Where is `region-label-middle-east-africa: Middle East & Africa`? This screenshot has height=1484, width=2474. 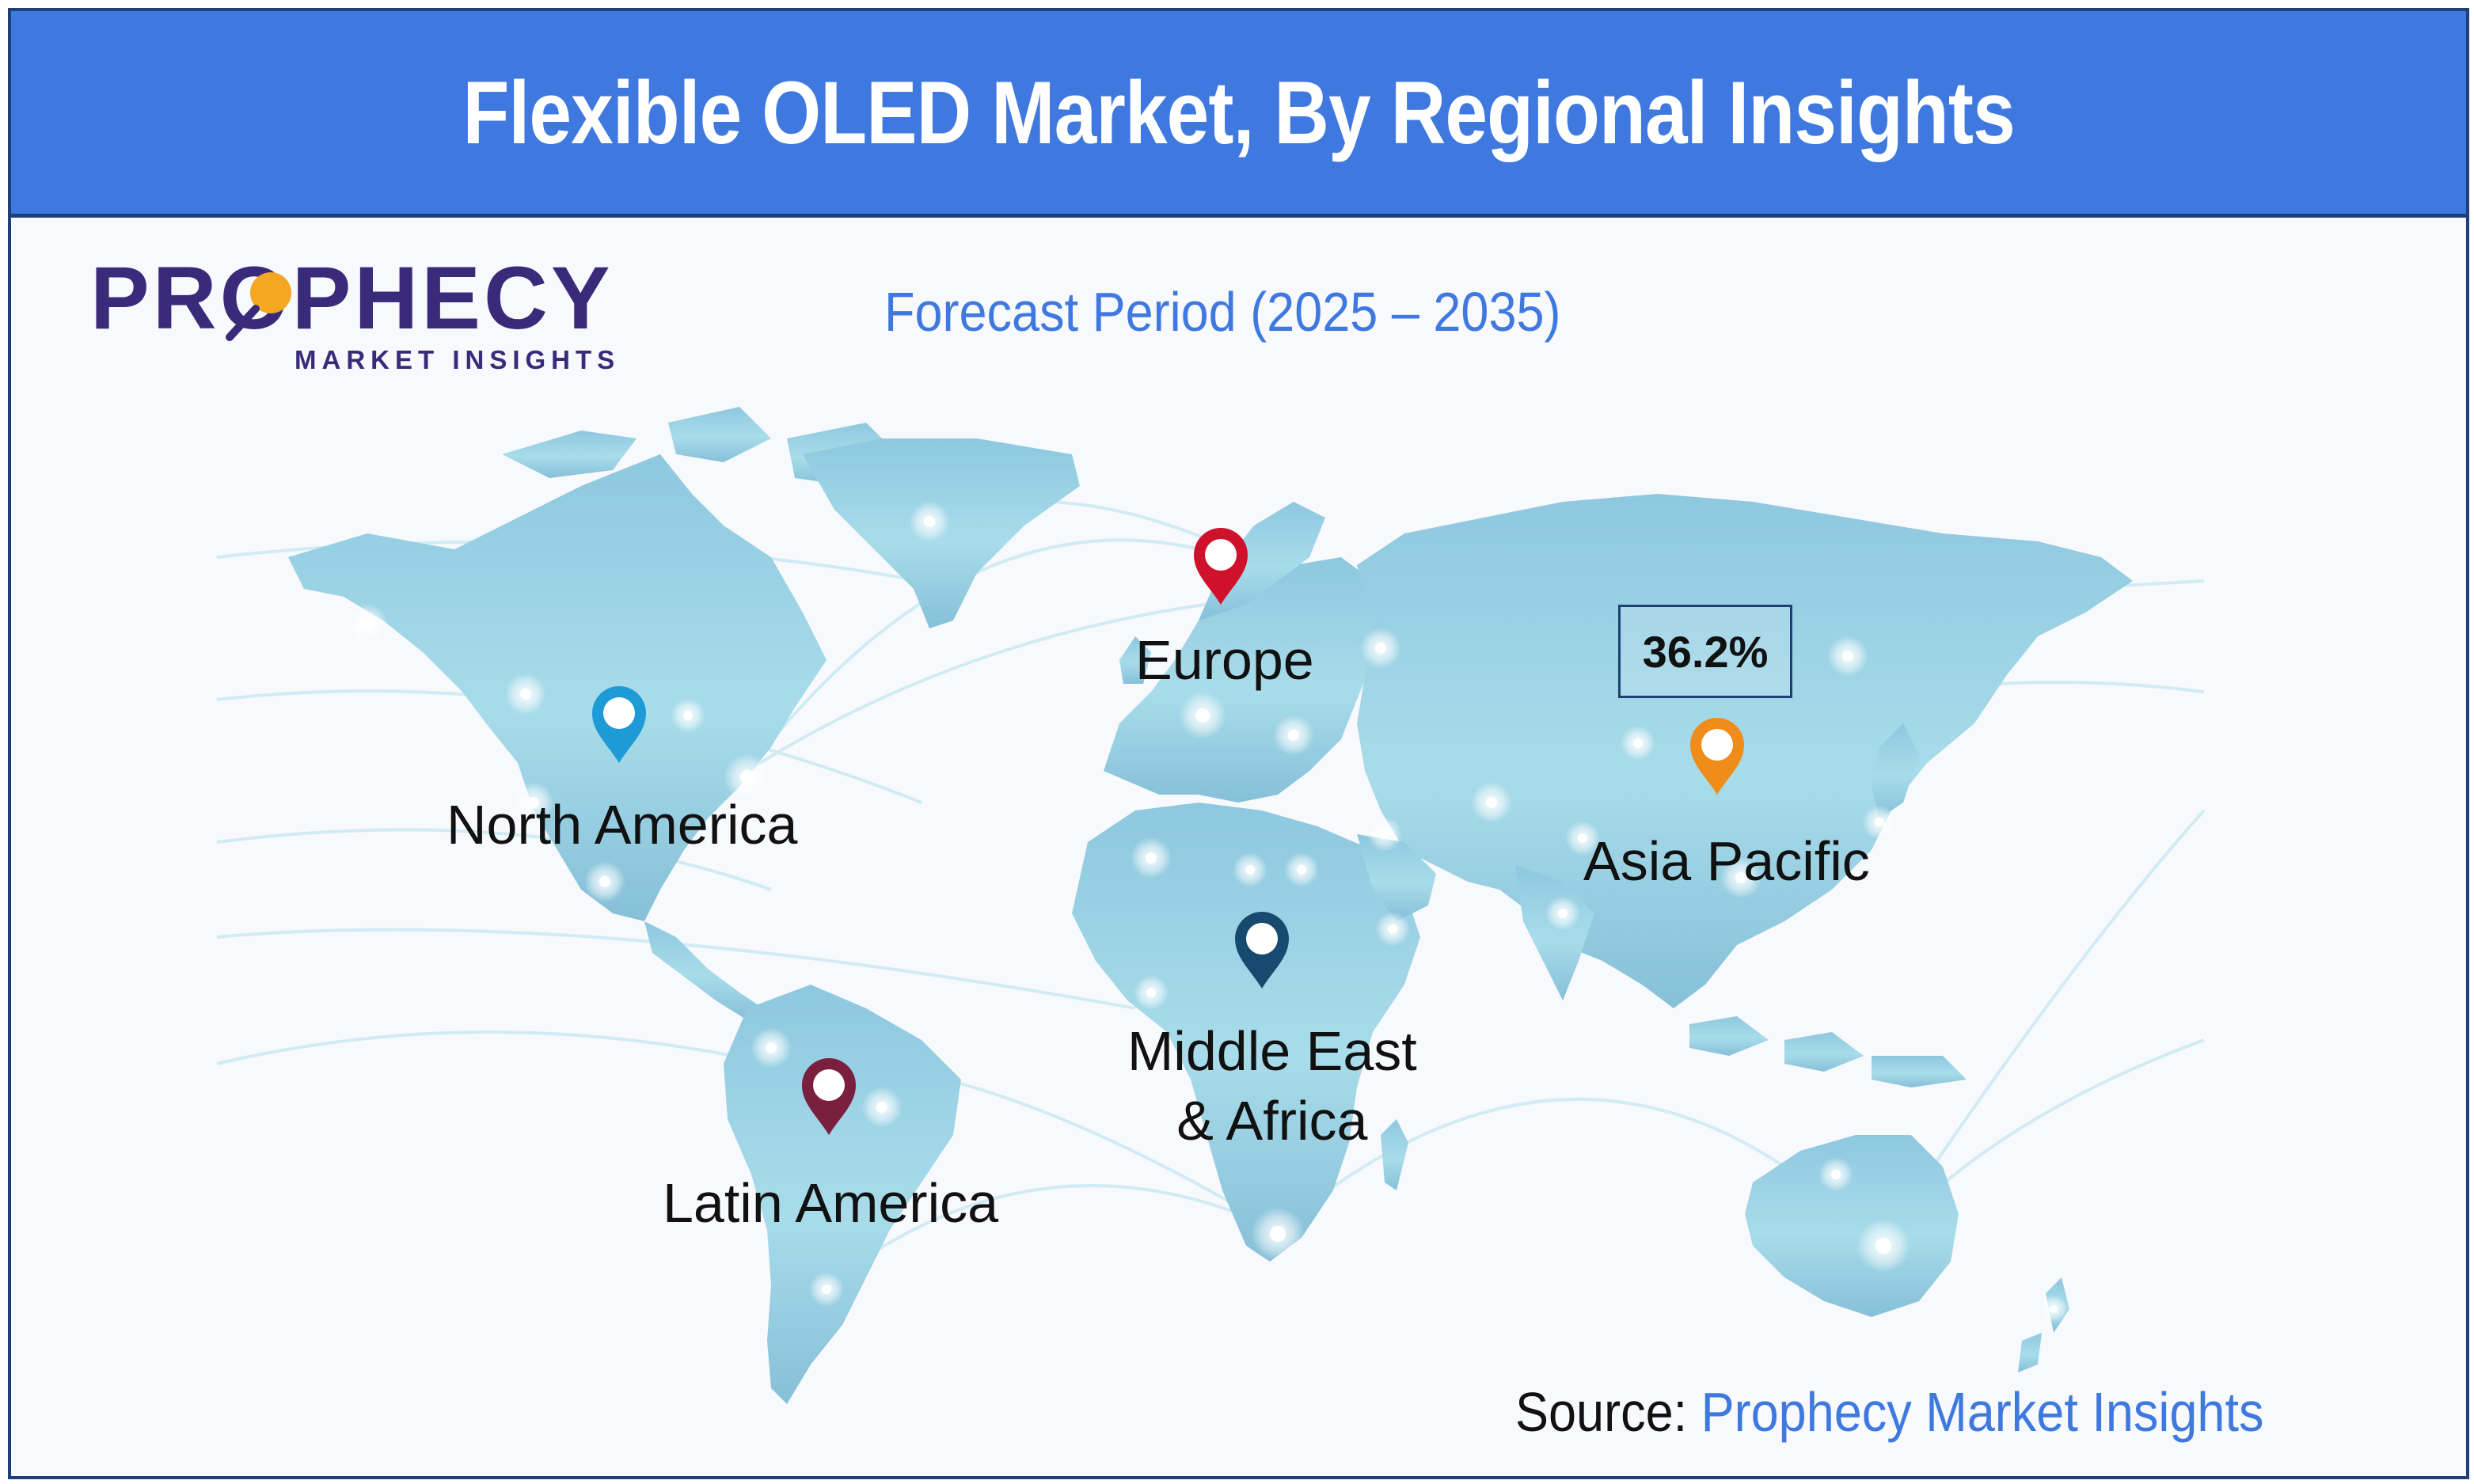
region-label-middle-east-africa: Middle East & Africa is located at coordinates (1272, 1086).